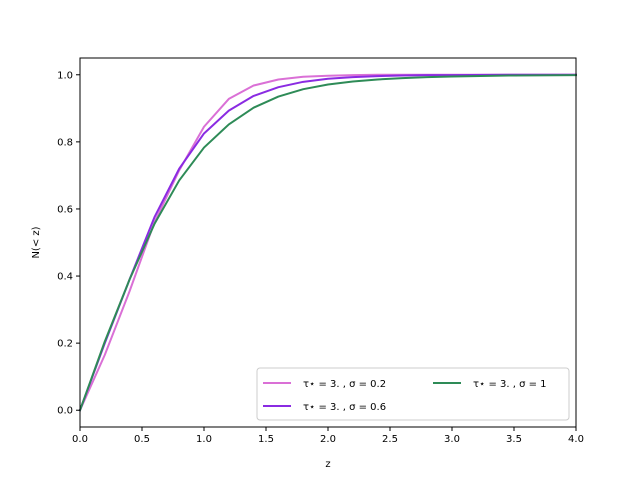 This screenshot has width=640, height=480. What do you see at coordinates (510, 384) in the screenshot?
I see `legend-label-series-3: τ⋆ = 3. , σ = 1` at bounding box center [510, 384].